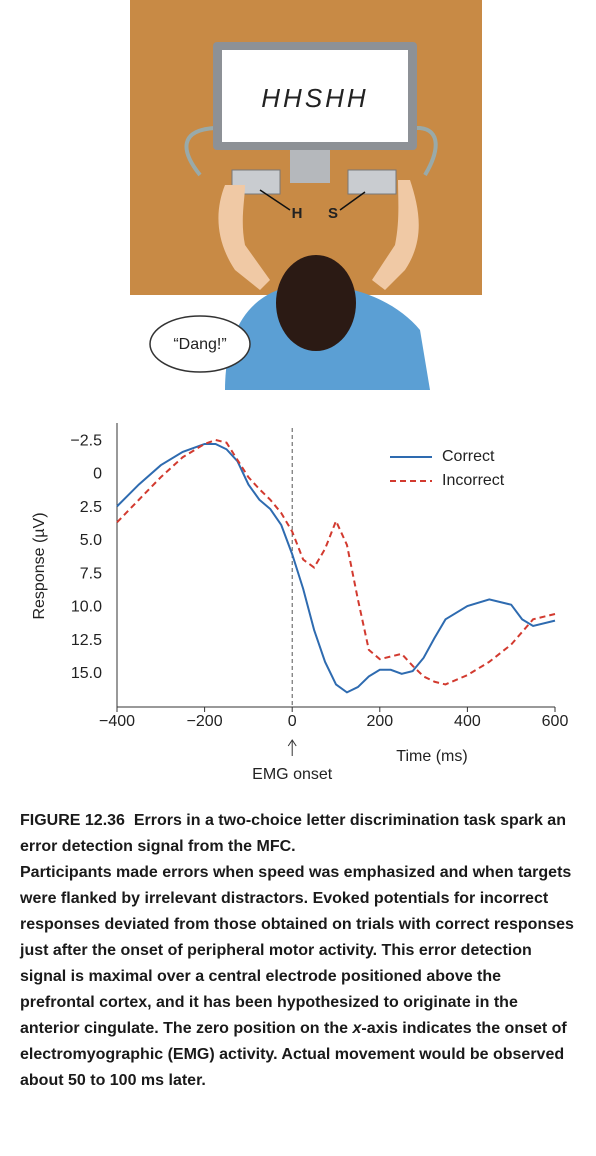 The width and height of the screenshot is (596, 1156). I want to click on monitor-screen, so click(315, 96).